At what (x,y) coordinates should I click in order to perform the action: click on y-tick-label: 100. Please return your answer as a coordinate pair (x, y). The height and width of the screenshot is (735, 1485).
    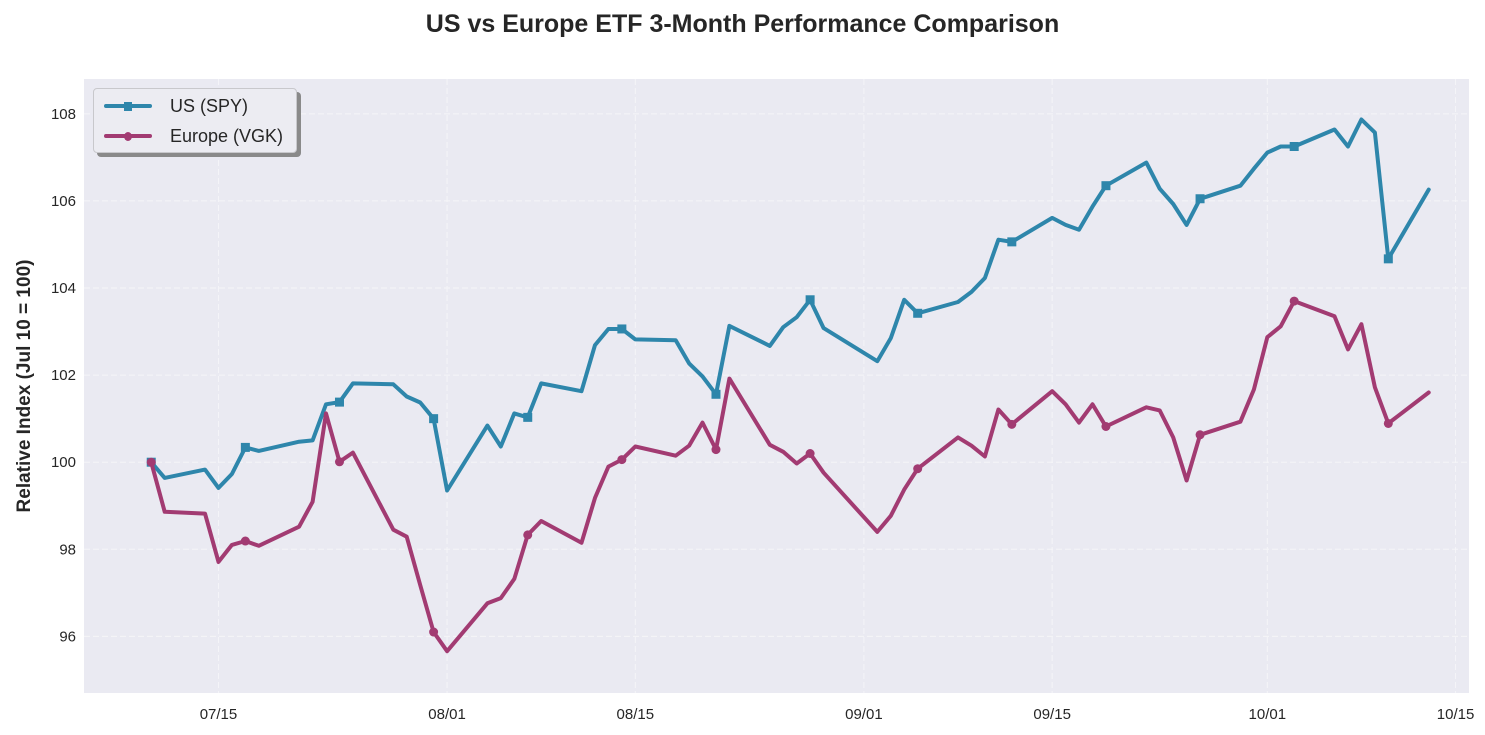
    Looking at the image, I should click on (63, 462).